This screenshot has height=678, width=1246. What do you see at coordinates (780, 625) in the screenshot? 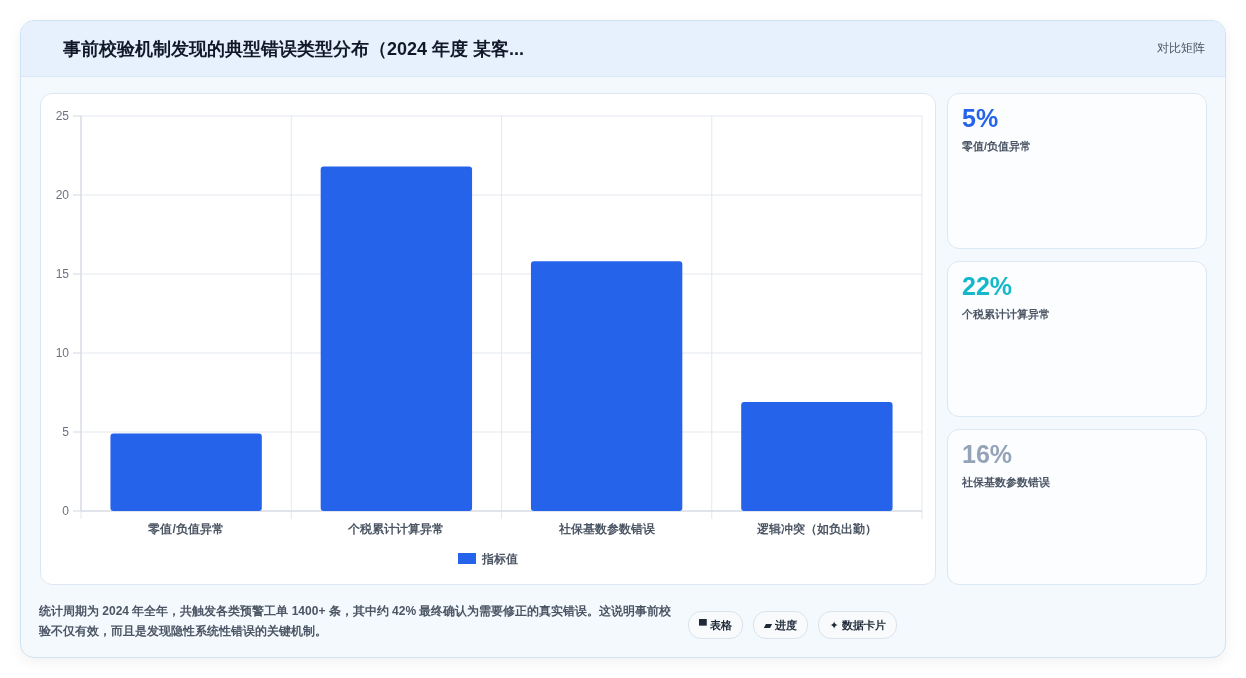
I see `text: ▰ 进度` at bounding box center [780, 625].